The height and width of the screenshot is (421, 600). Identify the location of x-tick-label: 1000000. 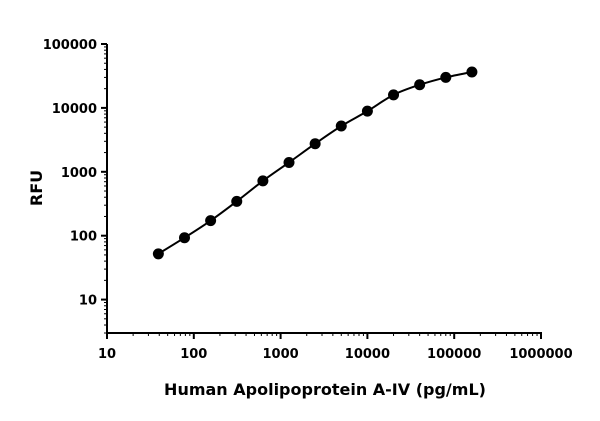
(540, 354).